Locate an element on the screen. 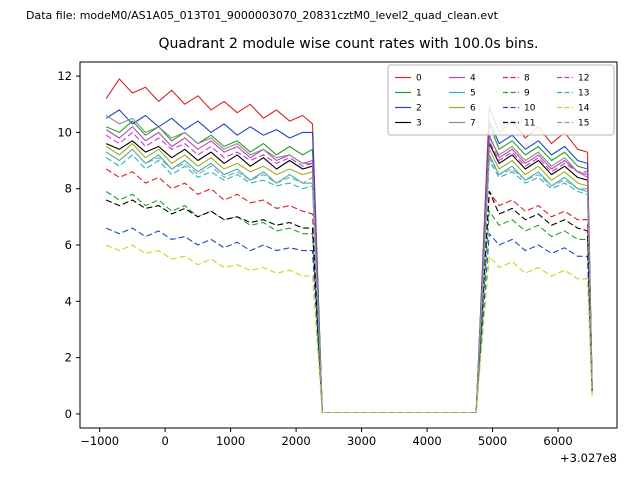 The height and width of the screenshot is (480, 640). x-tick-label: 0 is located at coordinates (164, 441).